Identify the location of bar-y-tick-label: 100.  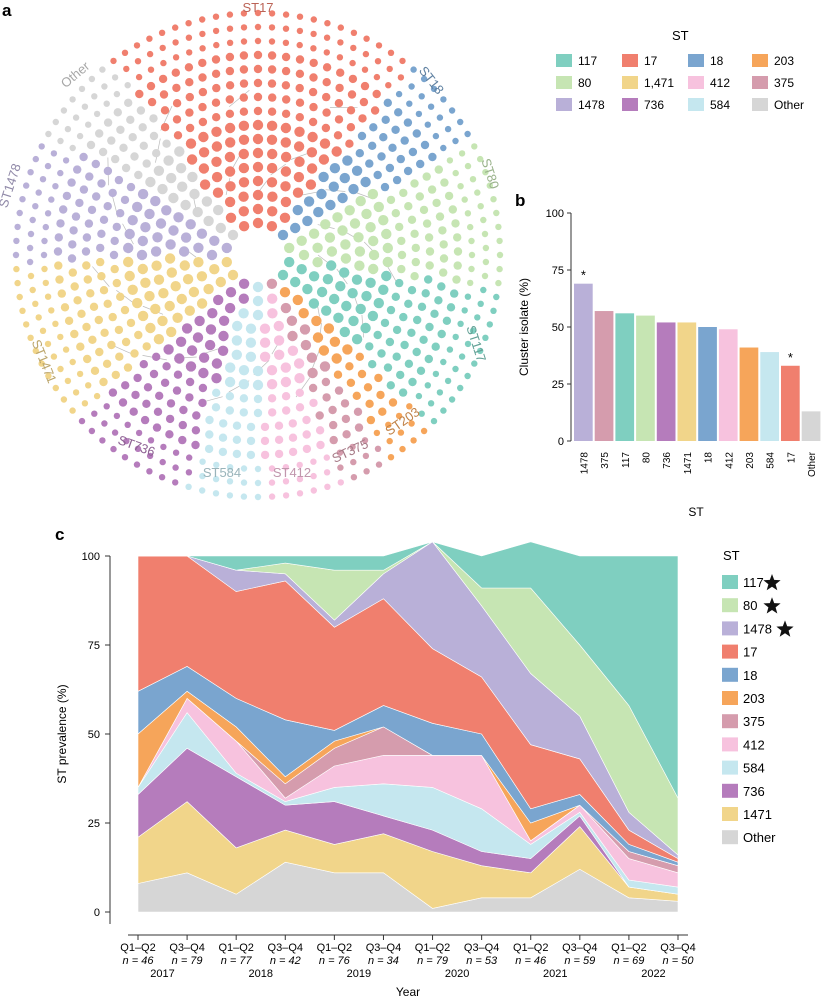
(555, 214).